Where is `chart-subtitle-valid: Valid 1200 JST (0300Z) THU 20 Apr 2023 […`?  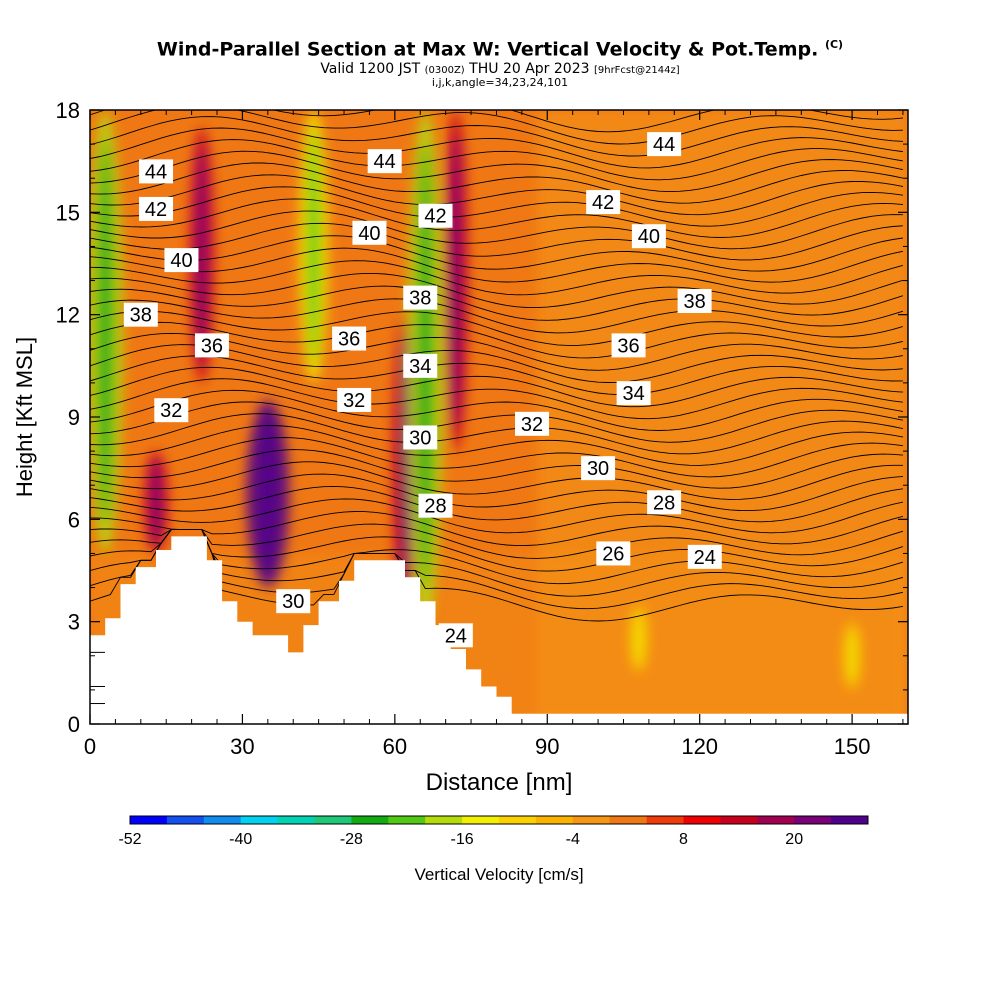
chart-subtitle-valid: Valid 1200 JST (0300Z) THU 20 Apr 2023 [… is located at coordinates (500, 69).